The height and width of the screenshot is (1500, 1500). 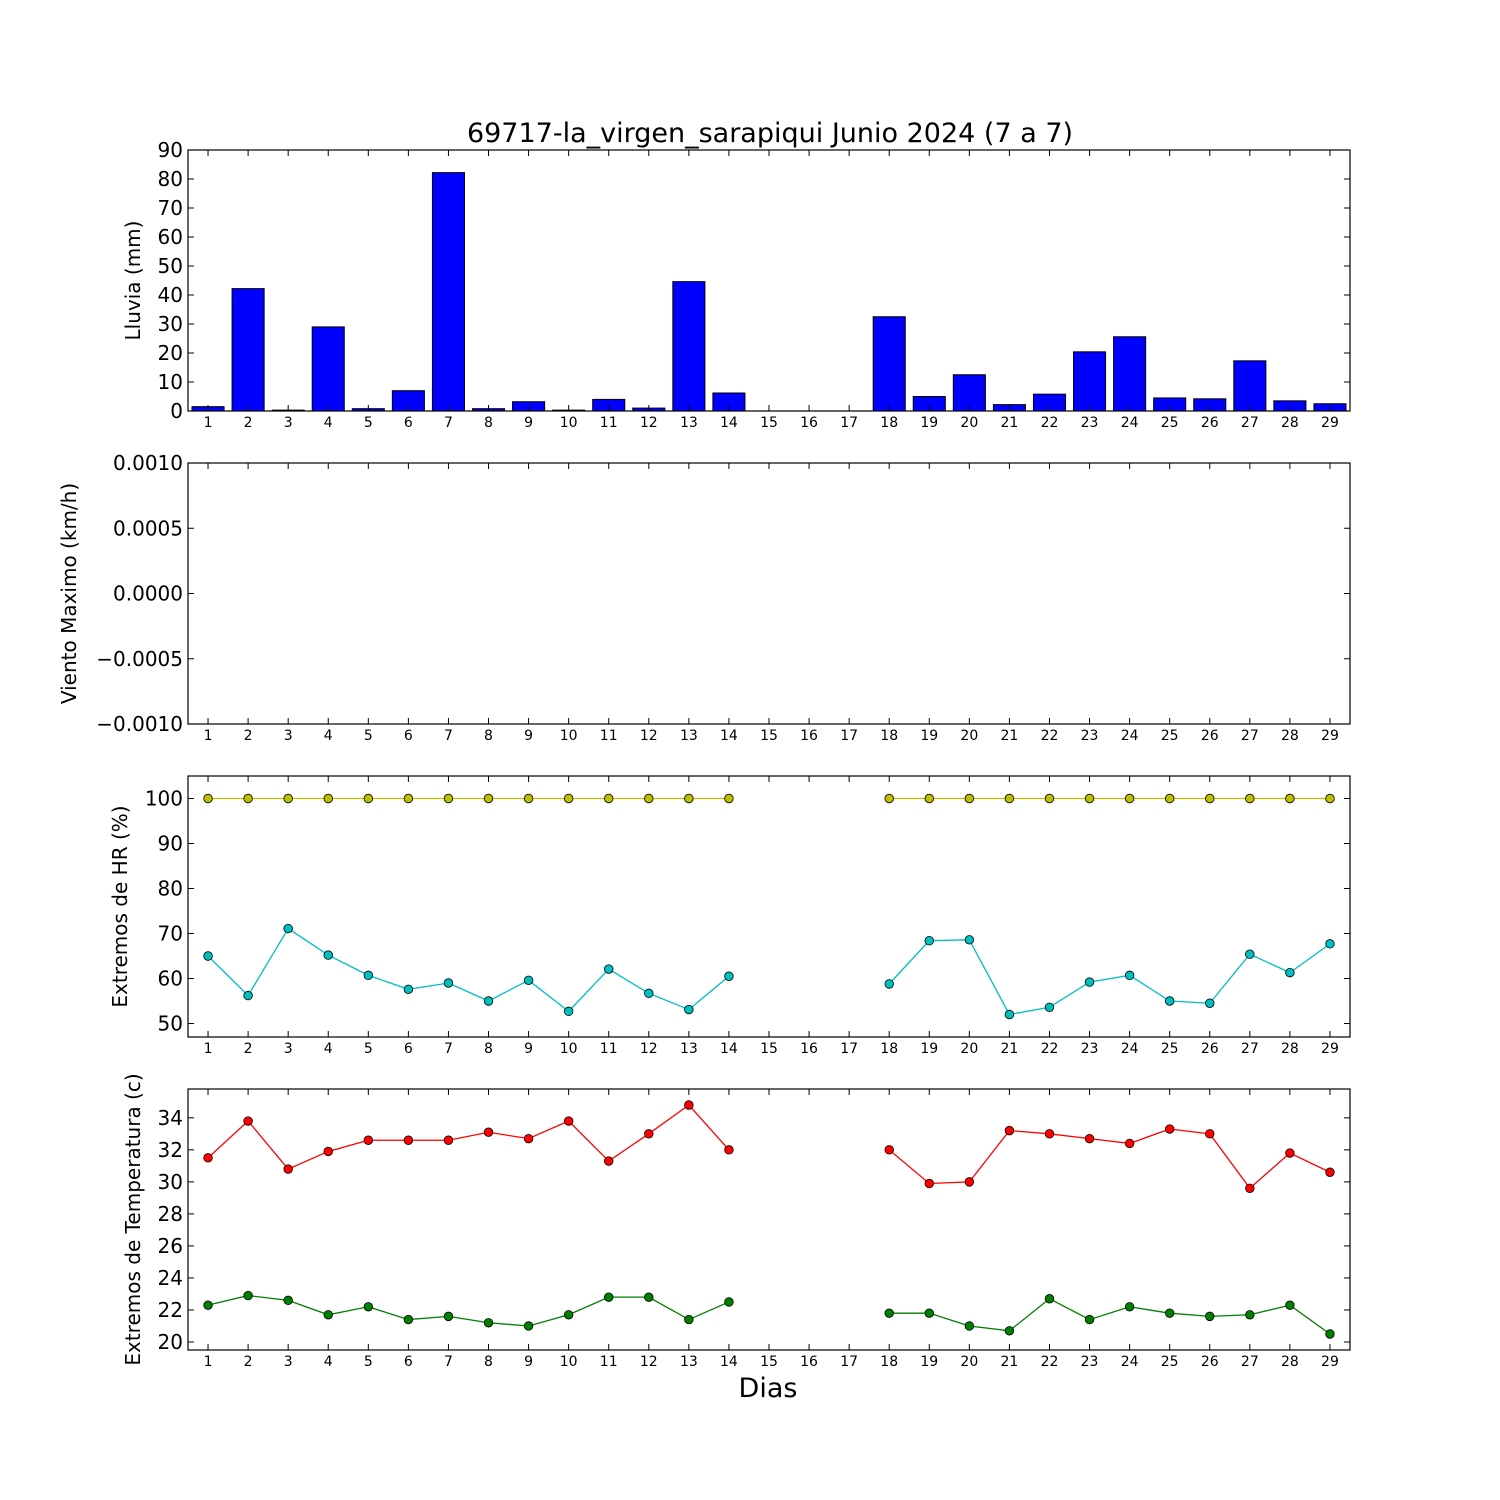 What do you see at coordinates (328, 736) in the screenshot?
I see `wind-xtick-label: 4` at bounding box center [328, 736].